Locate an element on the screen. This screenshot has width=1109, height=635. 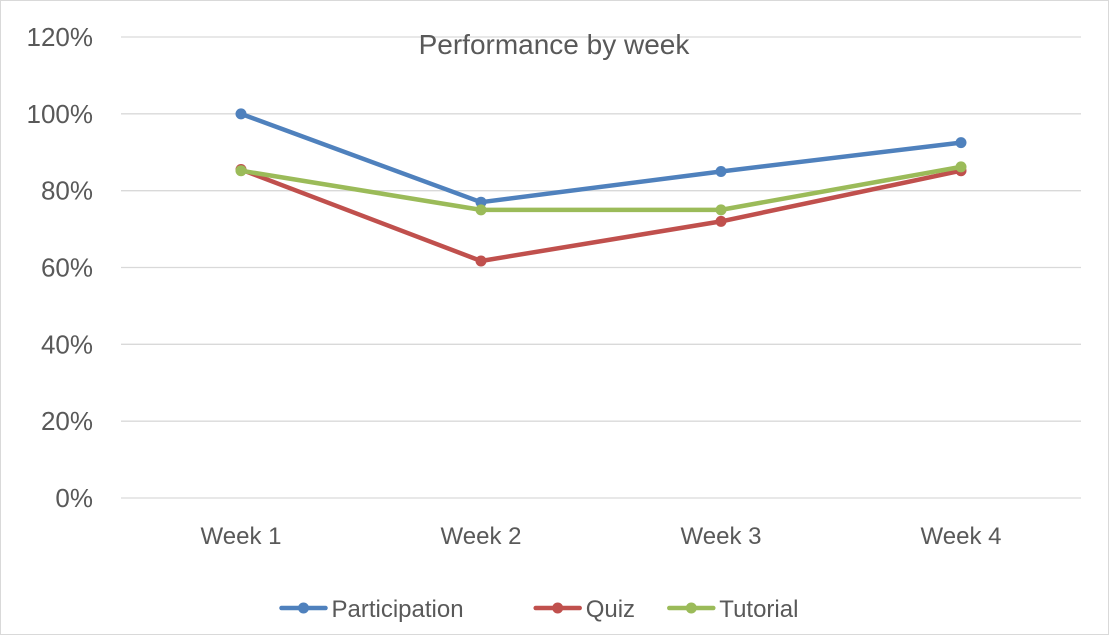
y-tick-label: 20% is located at coordinates (67, 421).